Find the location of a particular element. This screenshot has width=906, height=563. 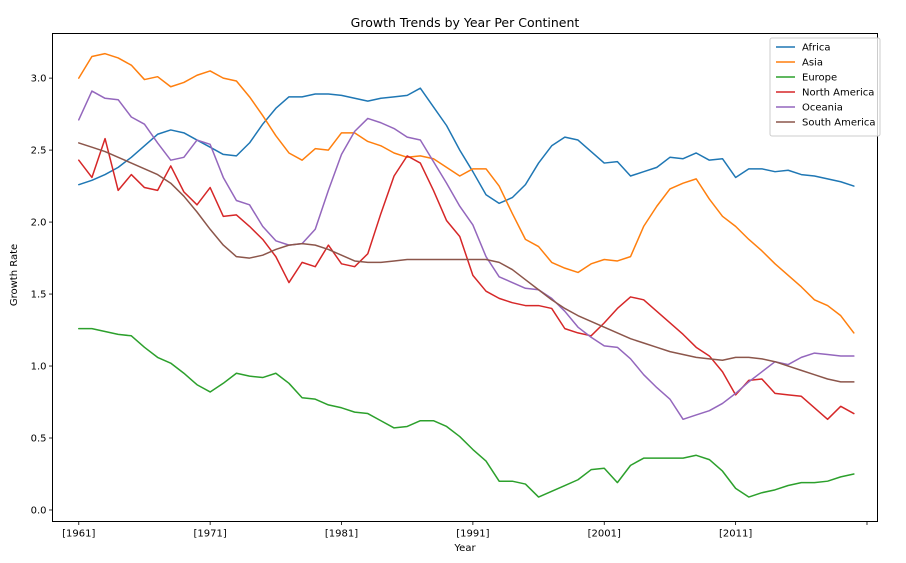

y-tick-label: 1.5 is located at coordinates (39, 295).